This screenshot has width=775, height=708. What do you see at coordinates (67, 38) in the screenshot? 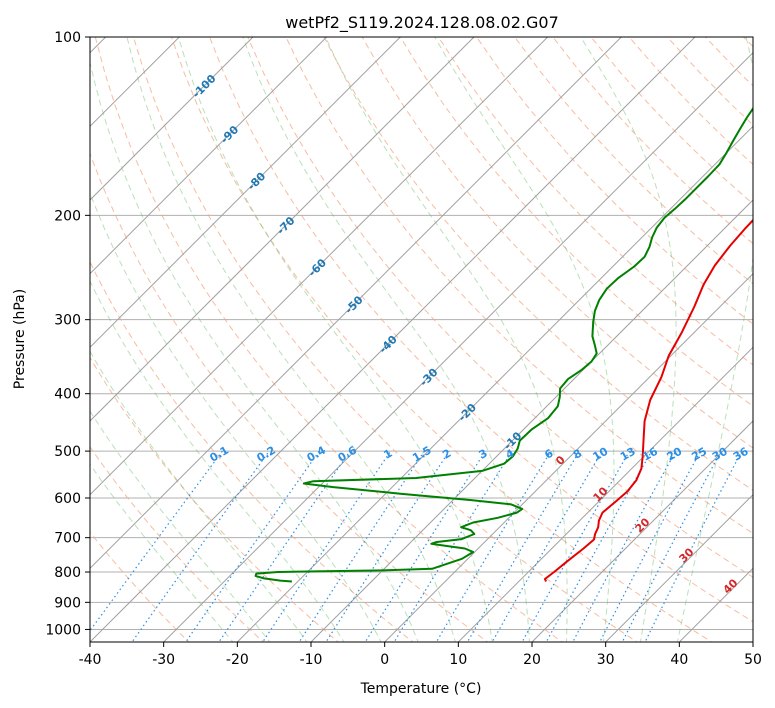
I see `y-tick-label: 100` at bounding box center [67, 38].